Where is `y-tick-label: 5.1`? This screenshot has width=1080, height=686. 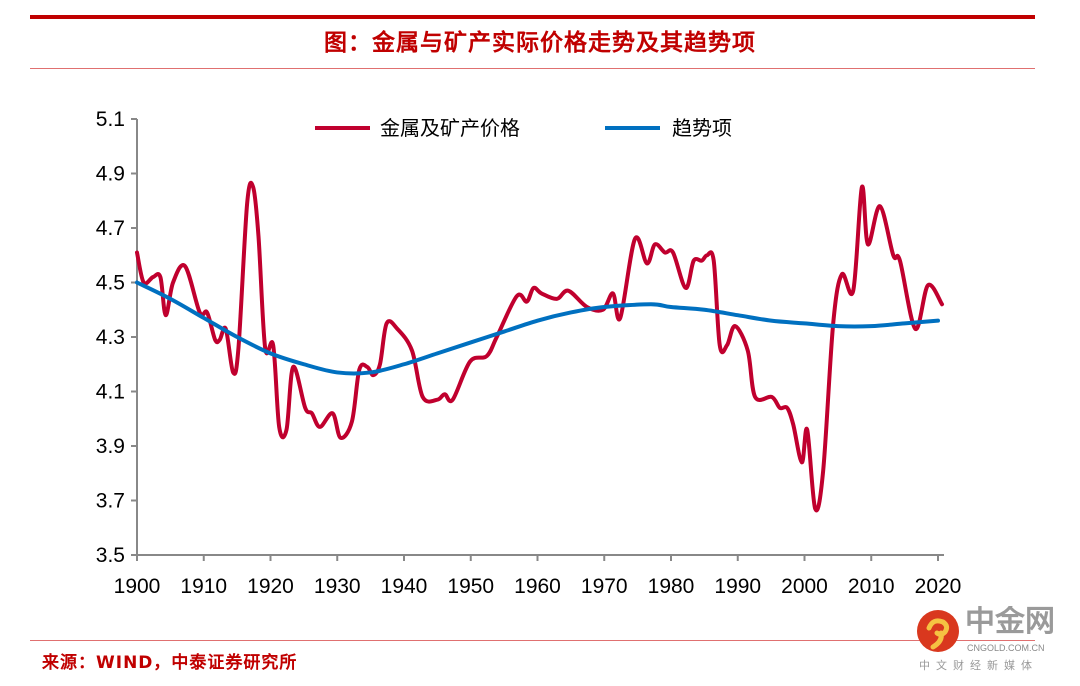
y-tick-label: 5.1 is located at coordinates (110, 119).